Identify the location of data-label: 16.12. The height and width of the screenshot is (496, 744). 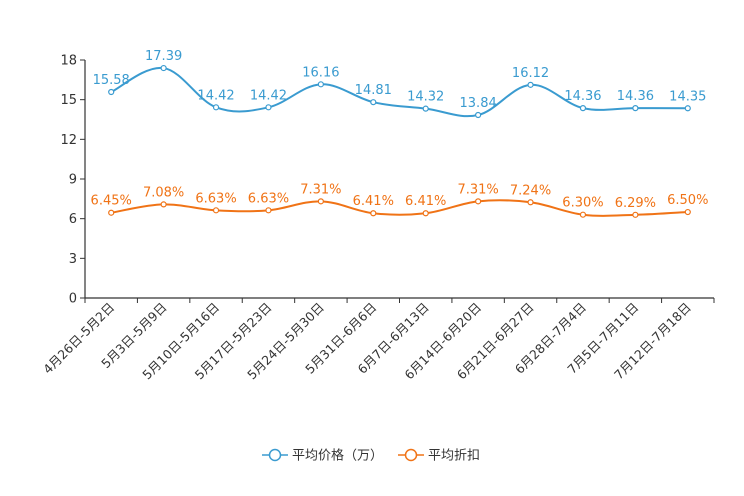
(530, 73).